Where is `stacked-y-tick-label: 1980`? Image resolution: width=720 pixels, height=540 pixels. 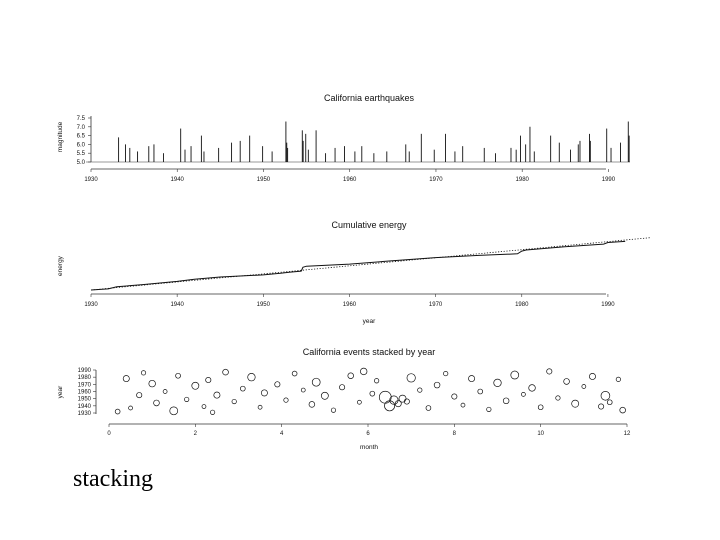
stacked-y-tick-label: 1980 is located at coordinates (85, 378).